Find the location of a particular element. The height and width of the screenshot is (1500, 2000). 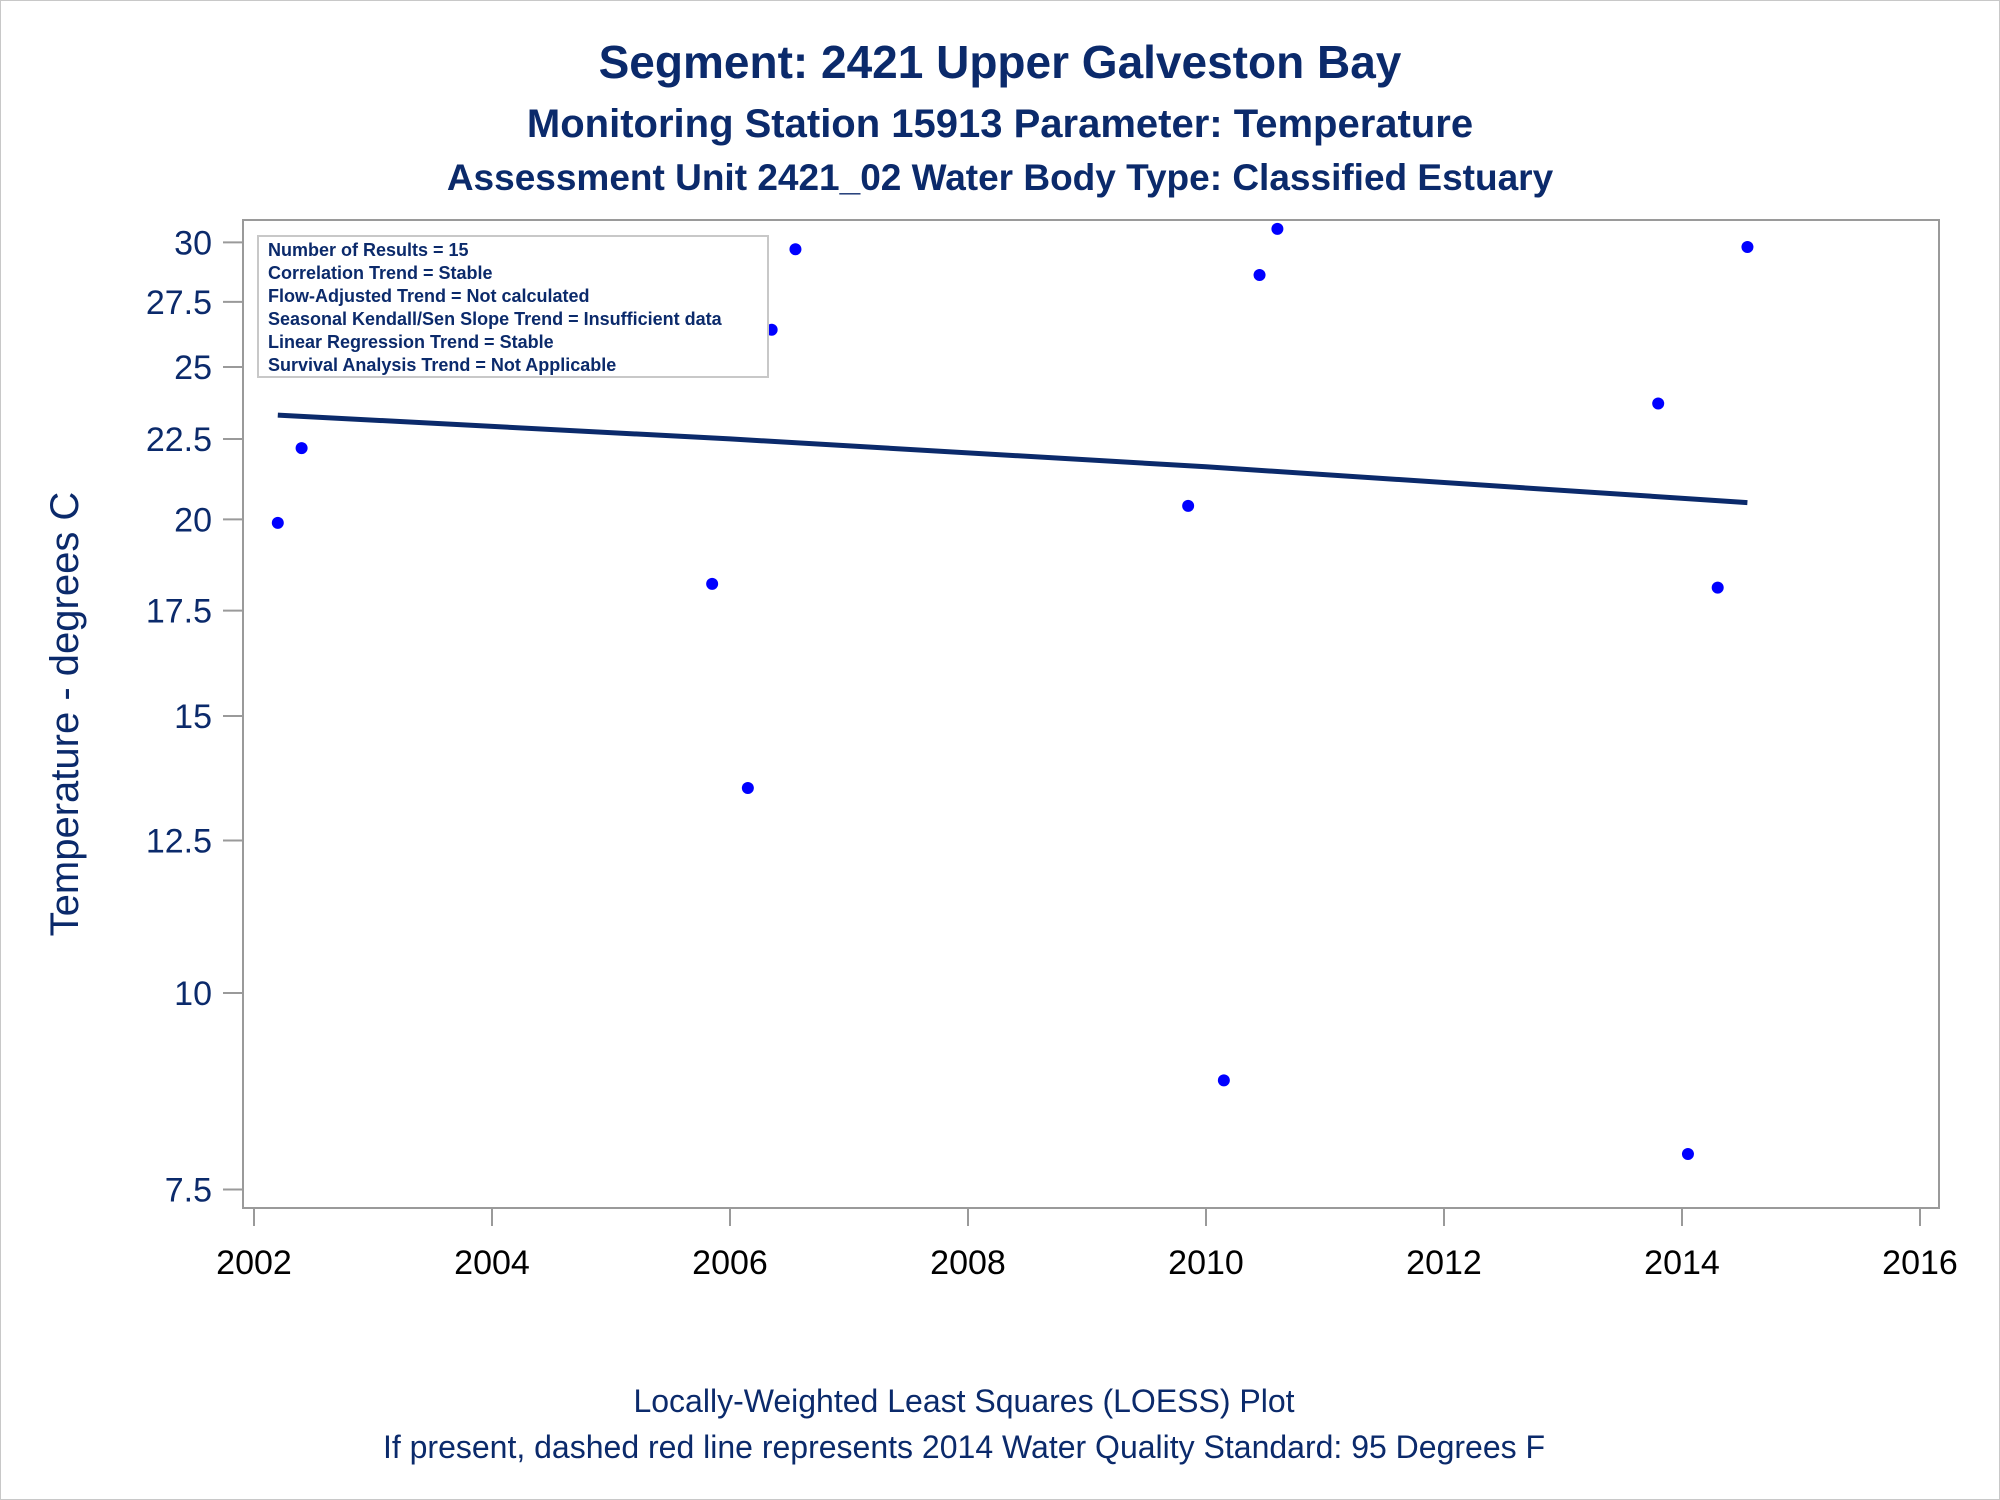

x-tick-label: 2014 is located at coordinates (1682, 1263).